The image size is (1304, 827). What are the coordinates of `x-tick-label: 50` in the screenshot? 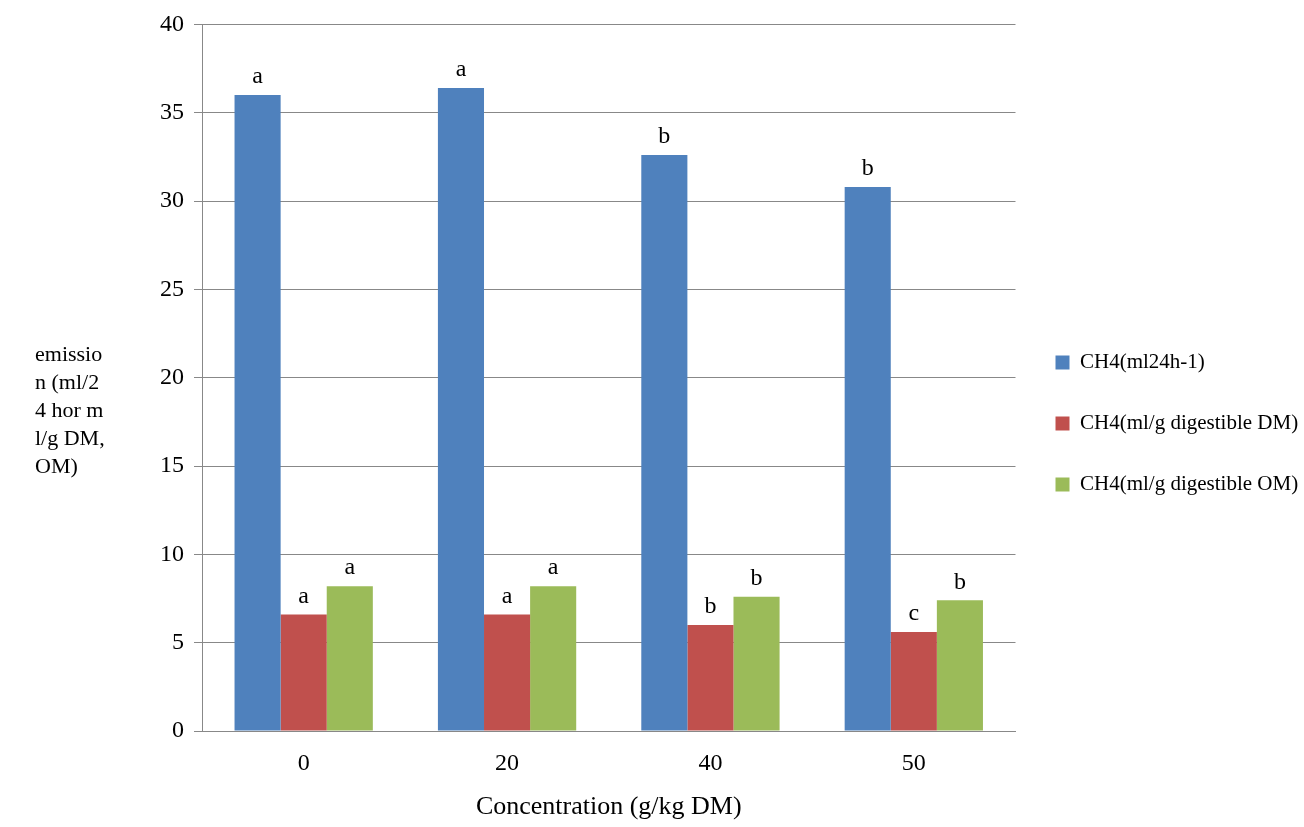 It's located at (913, 761).